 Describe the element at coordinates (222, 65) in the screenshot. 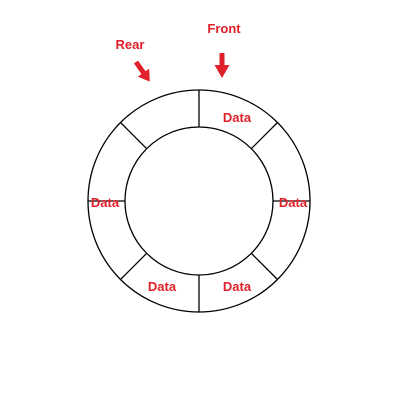

I see `front-arrow` at that location.